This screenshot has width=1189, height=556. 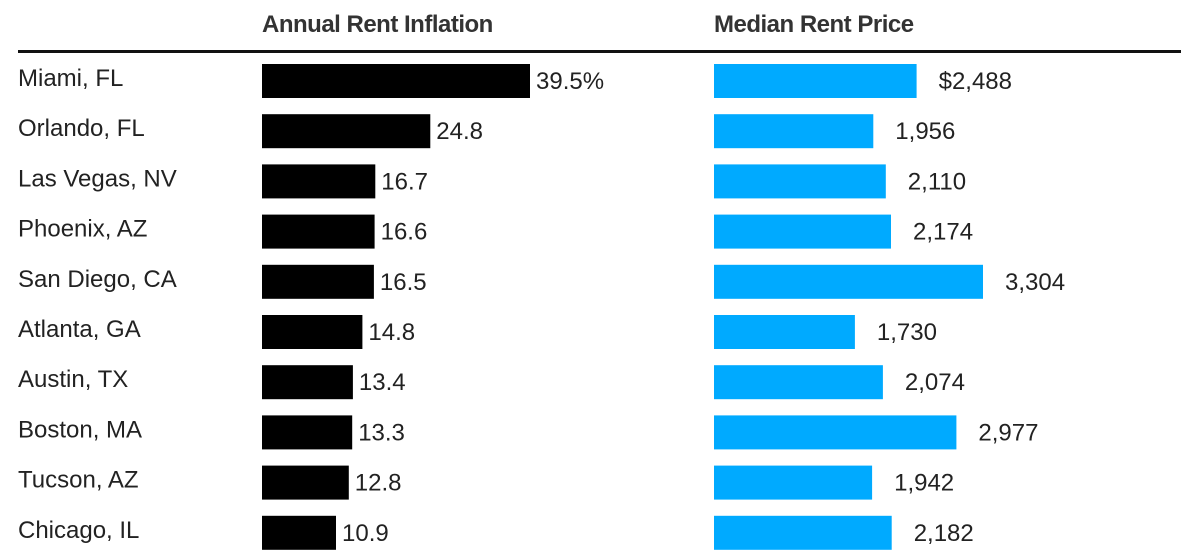 What do you see at coordinates (924, 483) in the screenshot?
I see `rent-value-label: 1,942` at bounding box center [924, 483].